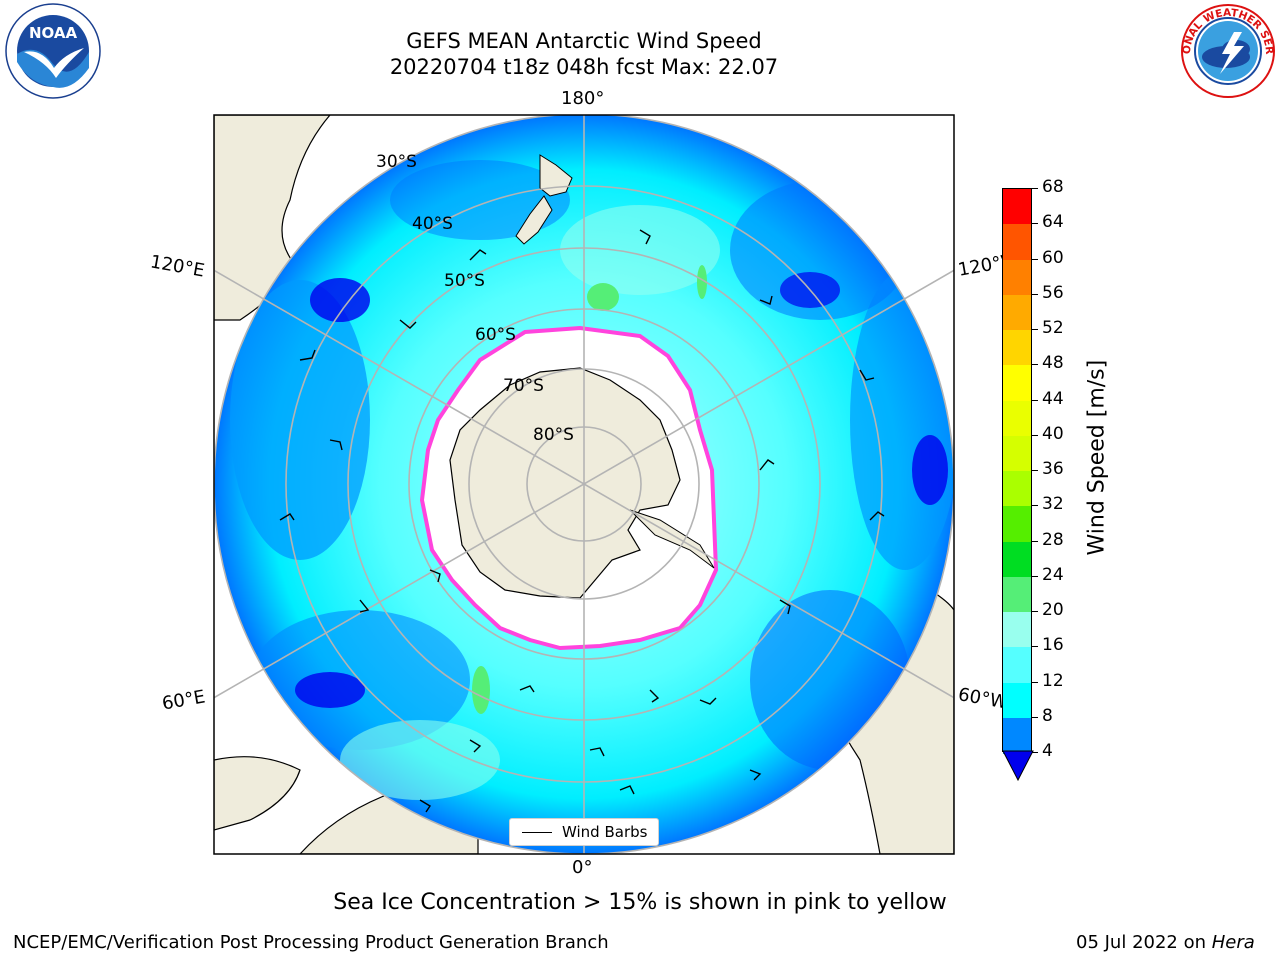 This screenshot has width=1280, height=960. I want to click on colorbar-tick-label: 64, so click(1053, 222).